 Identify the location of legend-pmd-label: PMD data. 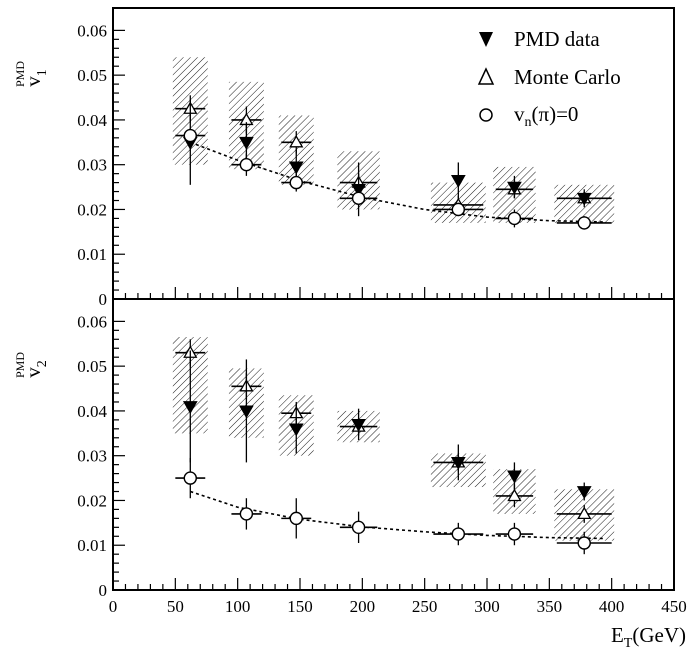
(557, 39).